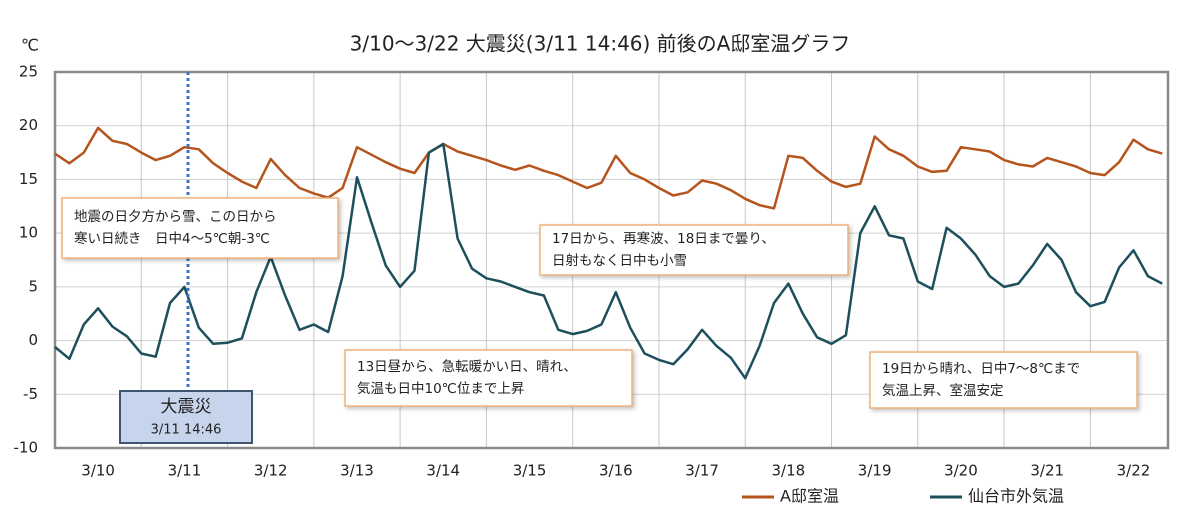 The image size is (1200, 530). Describe the element at coordinates (961, 471) in the screenshot. I see `x-tick-label: 3/20` at that location.